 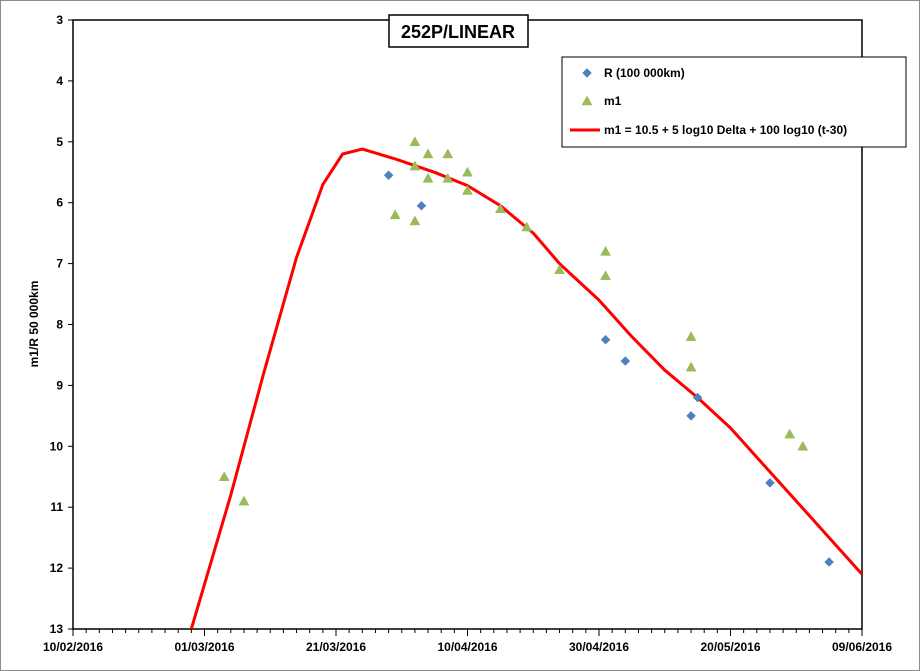 I want to click on legend-label: m1, so click(x=613, y=101).